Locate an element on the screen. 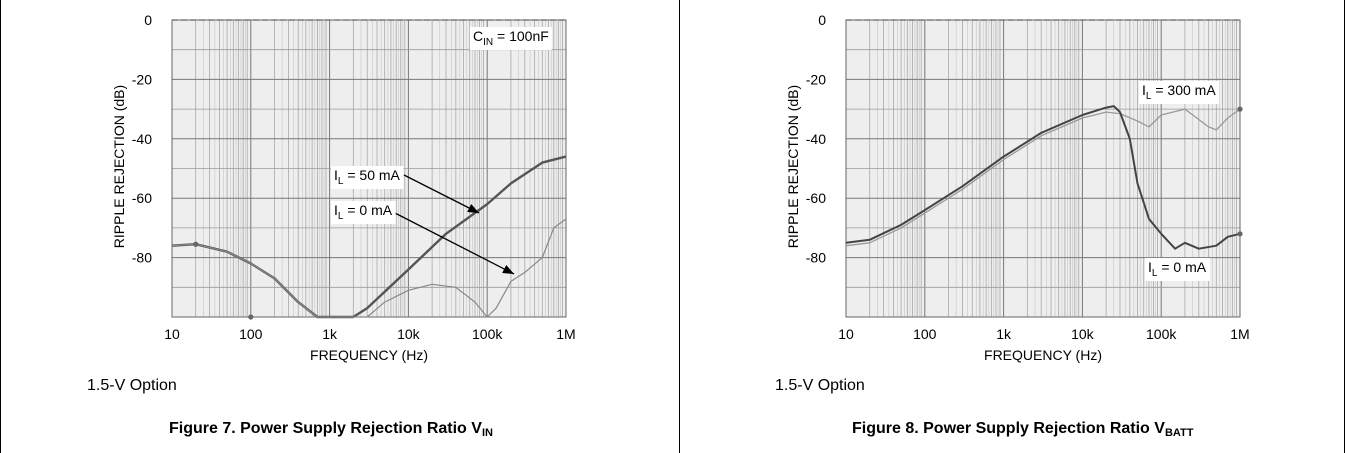  series-il-300ma is located at coordinates (1043, 177).